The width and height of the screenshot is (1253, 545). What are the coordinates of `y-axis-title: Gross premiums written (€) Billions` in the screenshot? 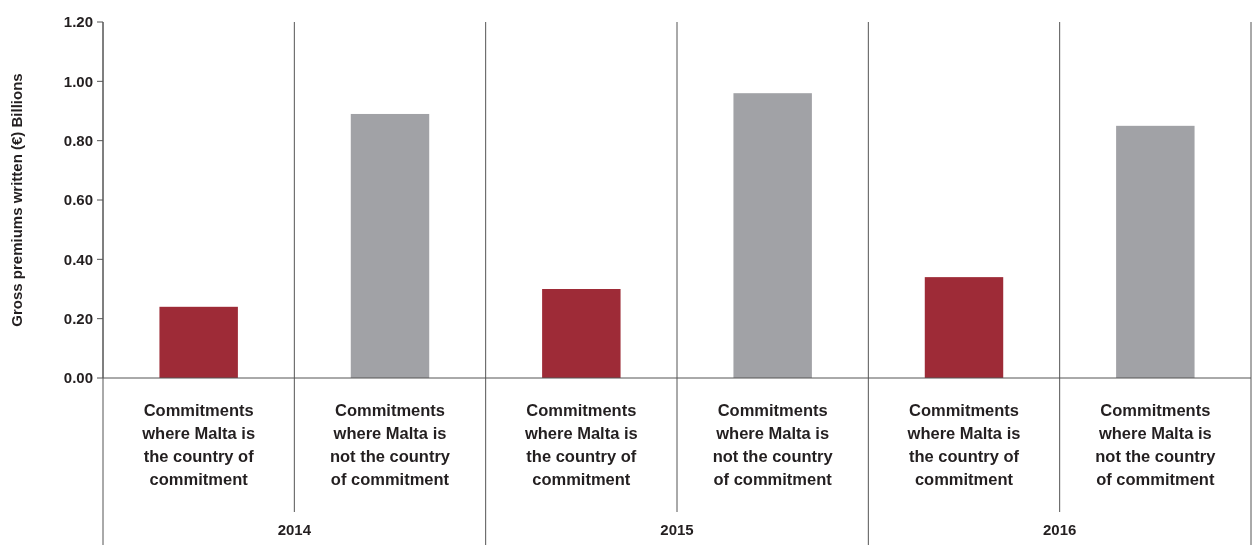 It's located at (16, 200).